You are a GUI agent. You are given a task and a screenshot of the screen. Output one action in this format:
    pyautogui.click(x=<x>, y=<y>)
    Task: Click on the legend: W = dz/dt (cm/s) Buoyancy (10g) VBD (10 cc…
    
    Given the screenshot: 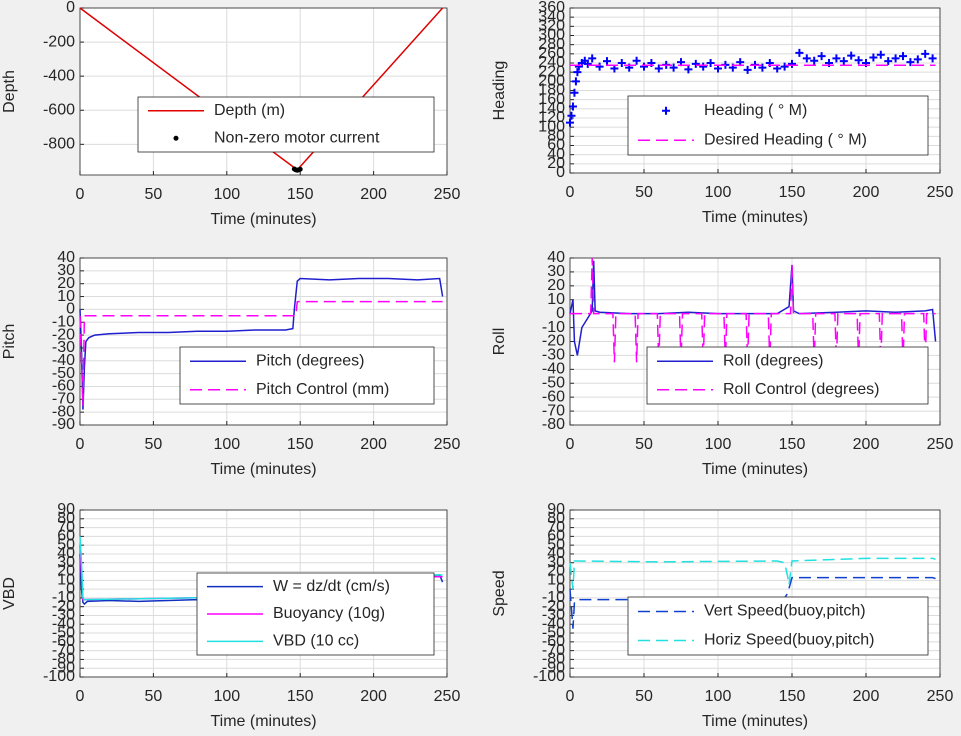 What is the action you would take?
    pyautogui.click(x=315, y=614)
    